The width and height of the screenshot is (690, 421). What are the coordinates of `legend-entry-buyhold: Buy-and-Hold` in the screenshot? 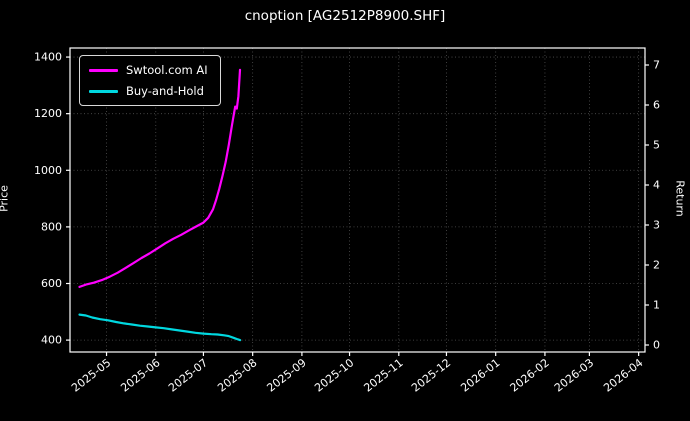 It's located at (148, 91).